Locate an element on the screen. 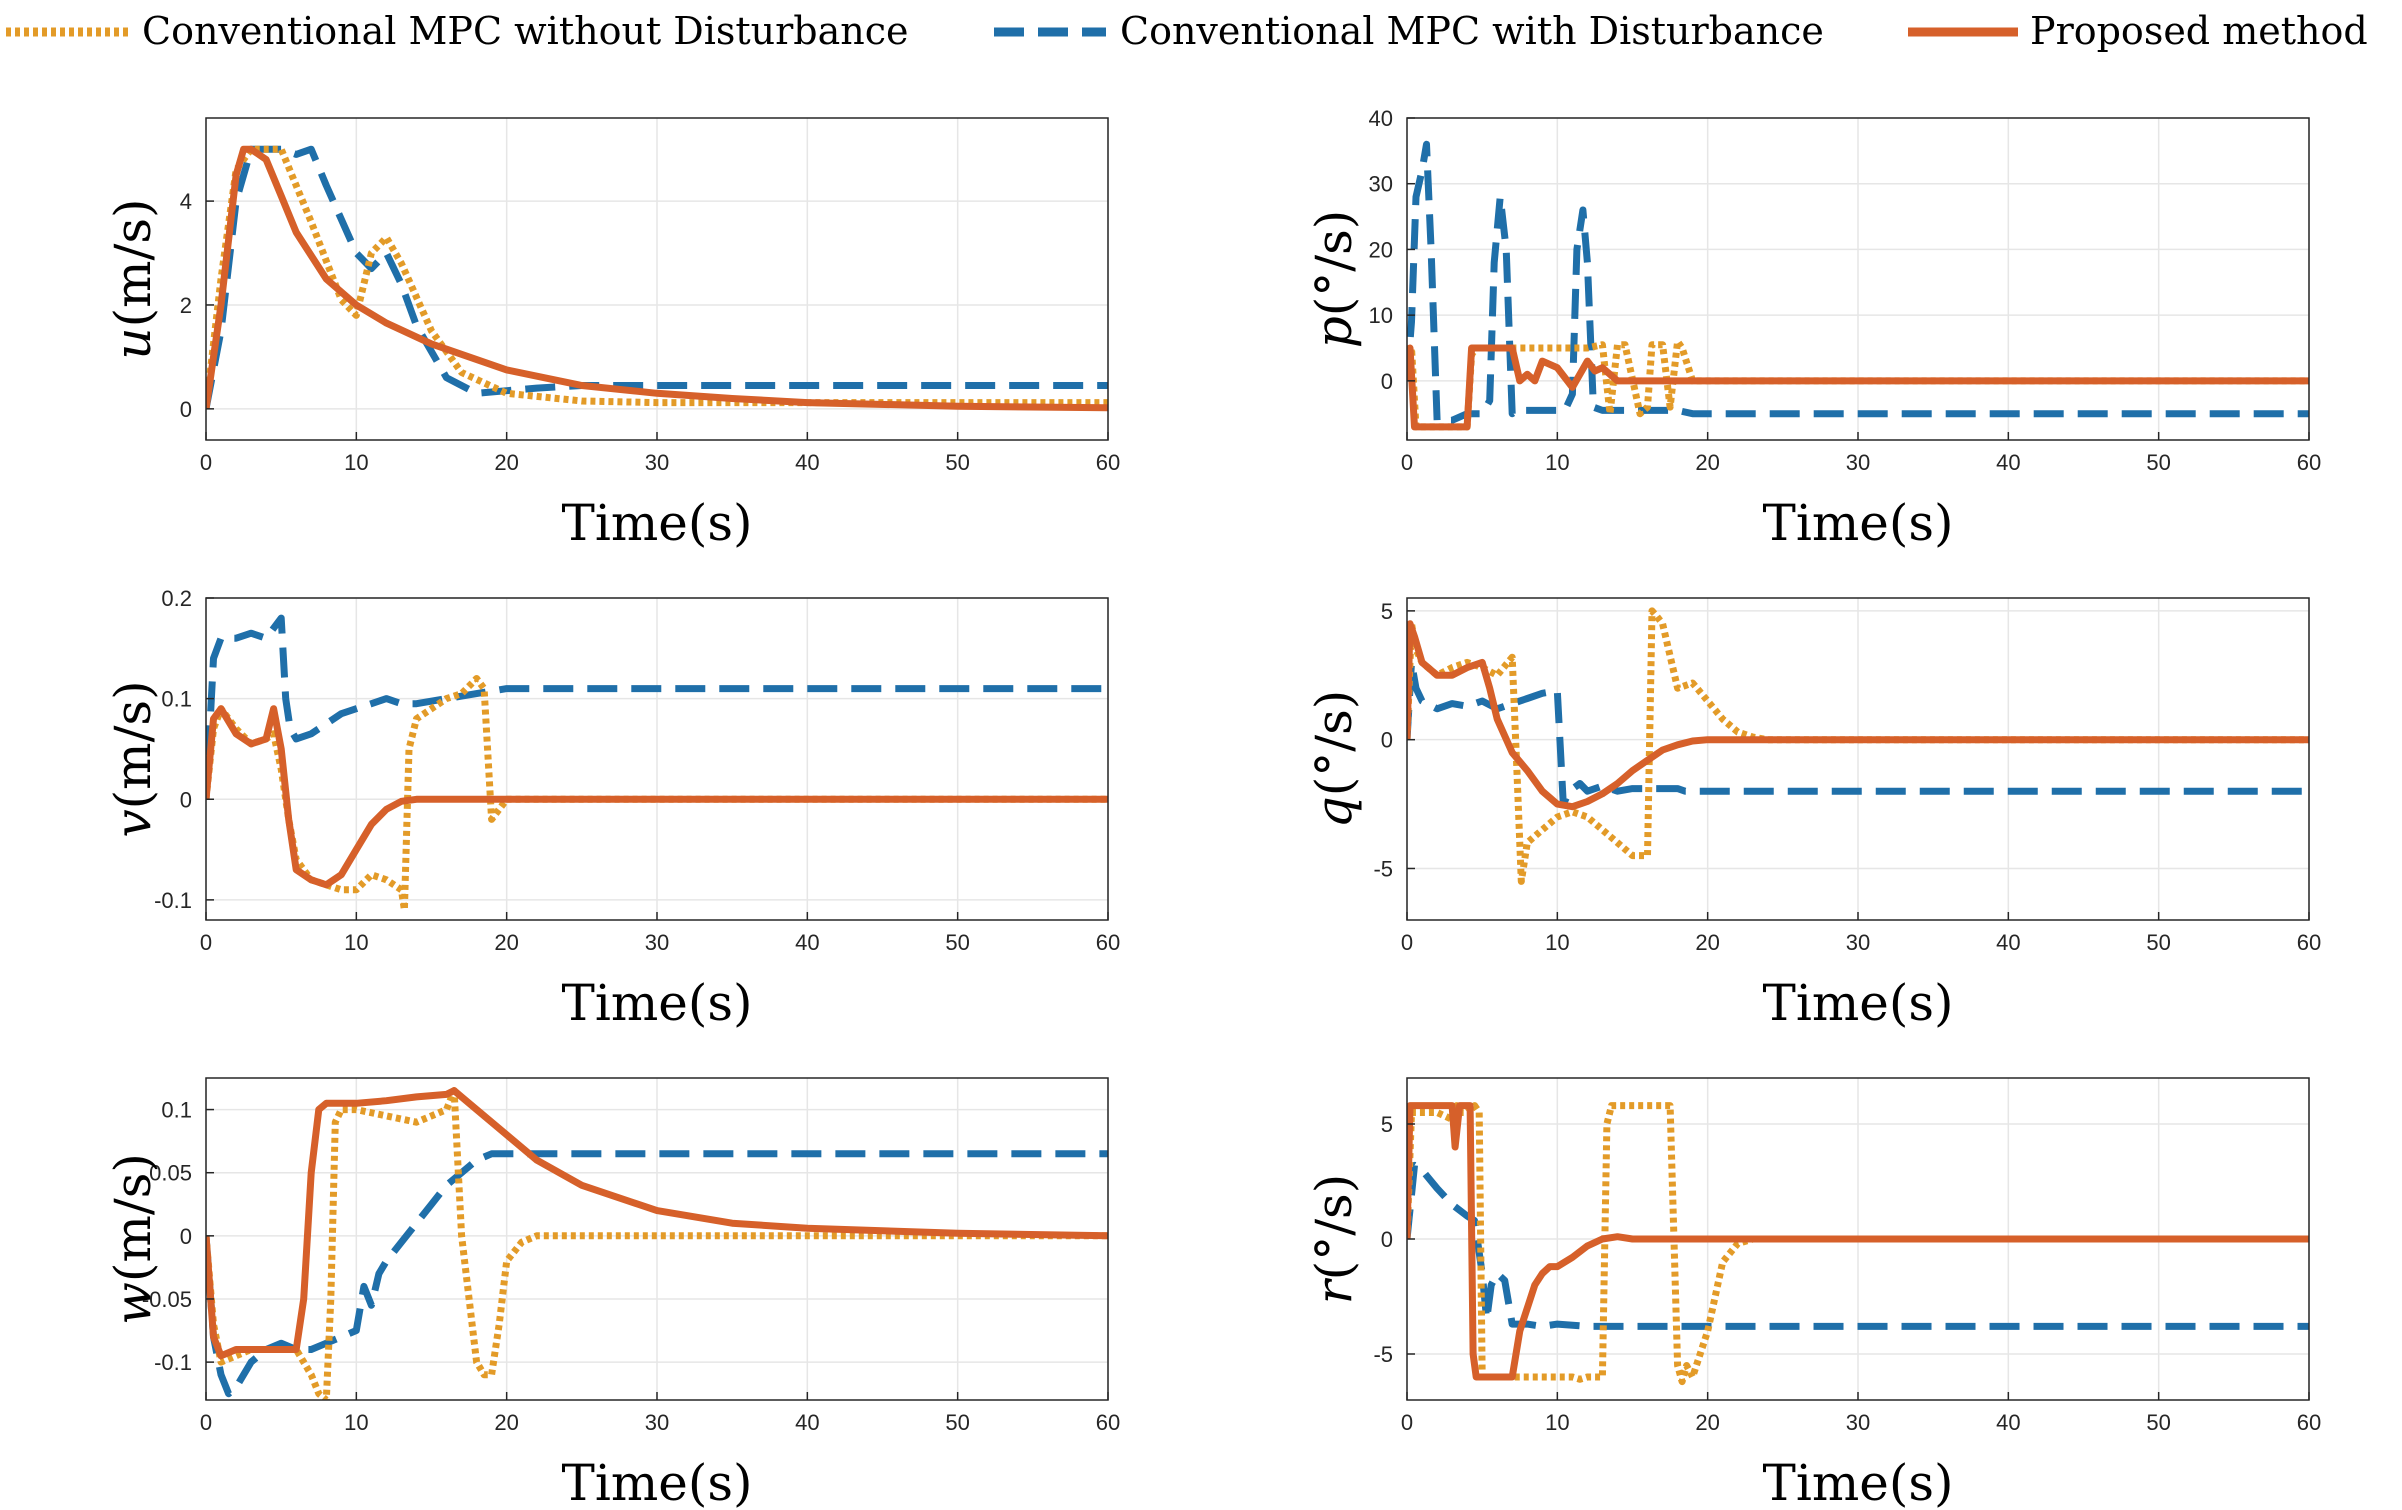 The image size is (2402, 1510). y-axis-title: p(°/s) is located at coordinates (1334, 279).